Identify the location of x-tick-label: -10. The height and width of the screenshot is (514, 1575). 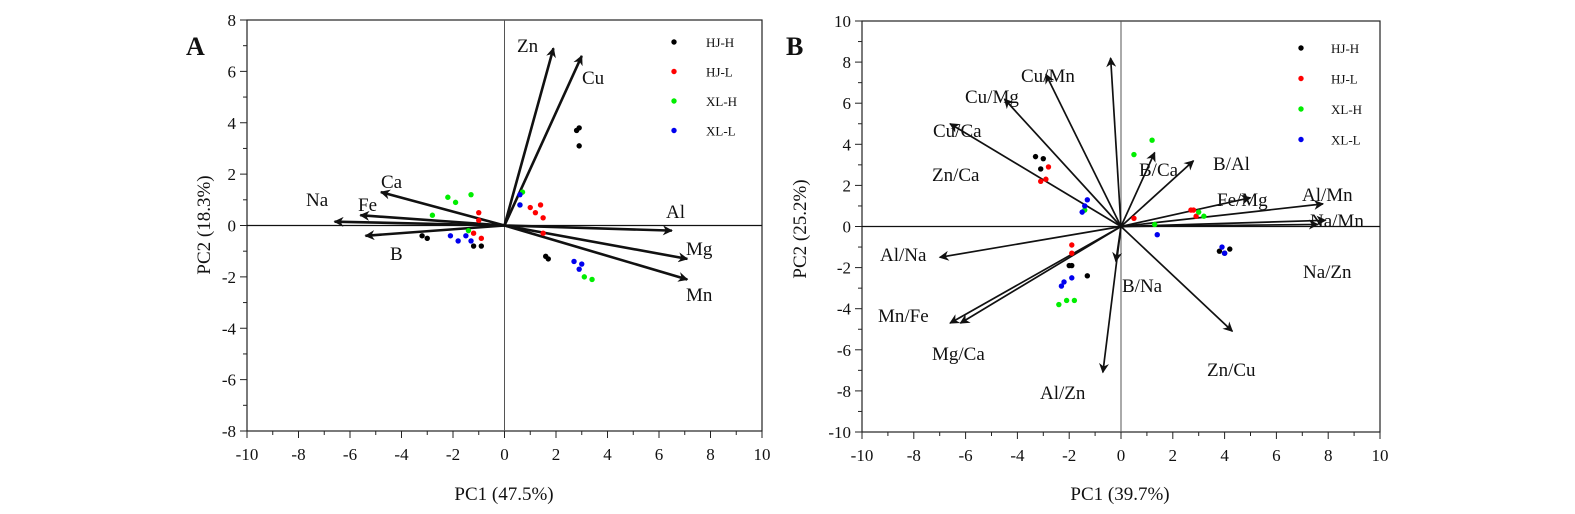
(862, 455).